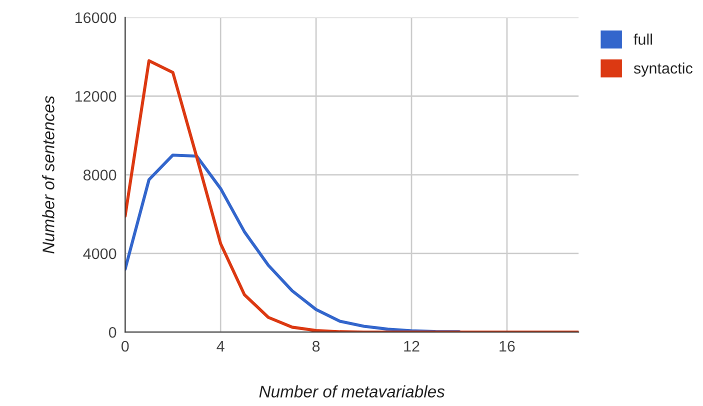 The width and height of the screenshot is (703, 406). Describe the element at coordinates (99, 175) in the screenshot. I see `y-tick-label: 8000` at that location.